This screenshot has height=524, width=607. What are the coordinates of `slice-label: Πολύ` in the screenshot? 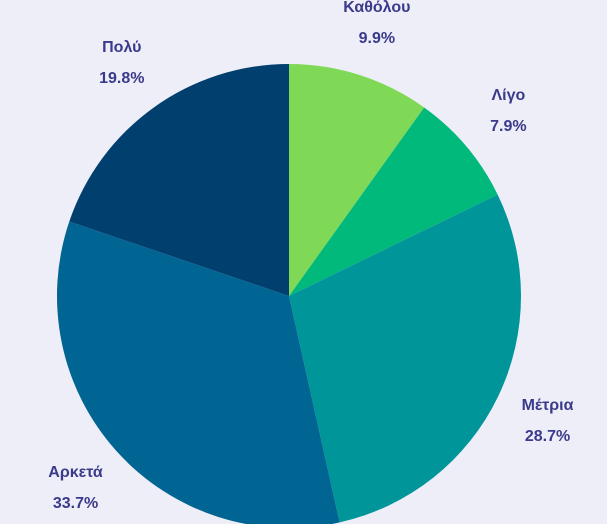 It's located at (121, 47).